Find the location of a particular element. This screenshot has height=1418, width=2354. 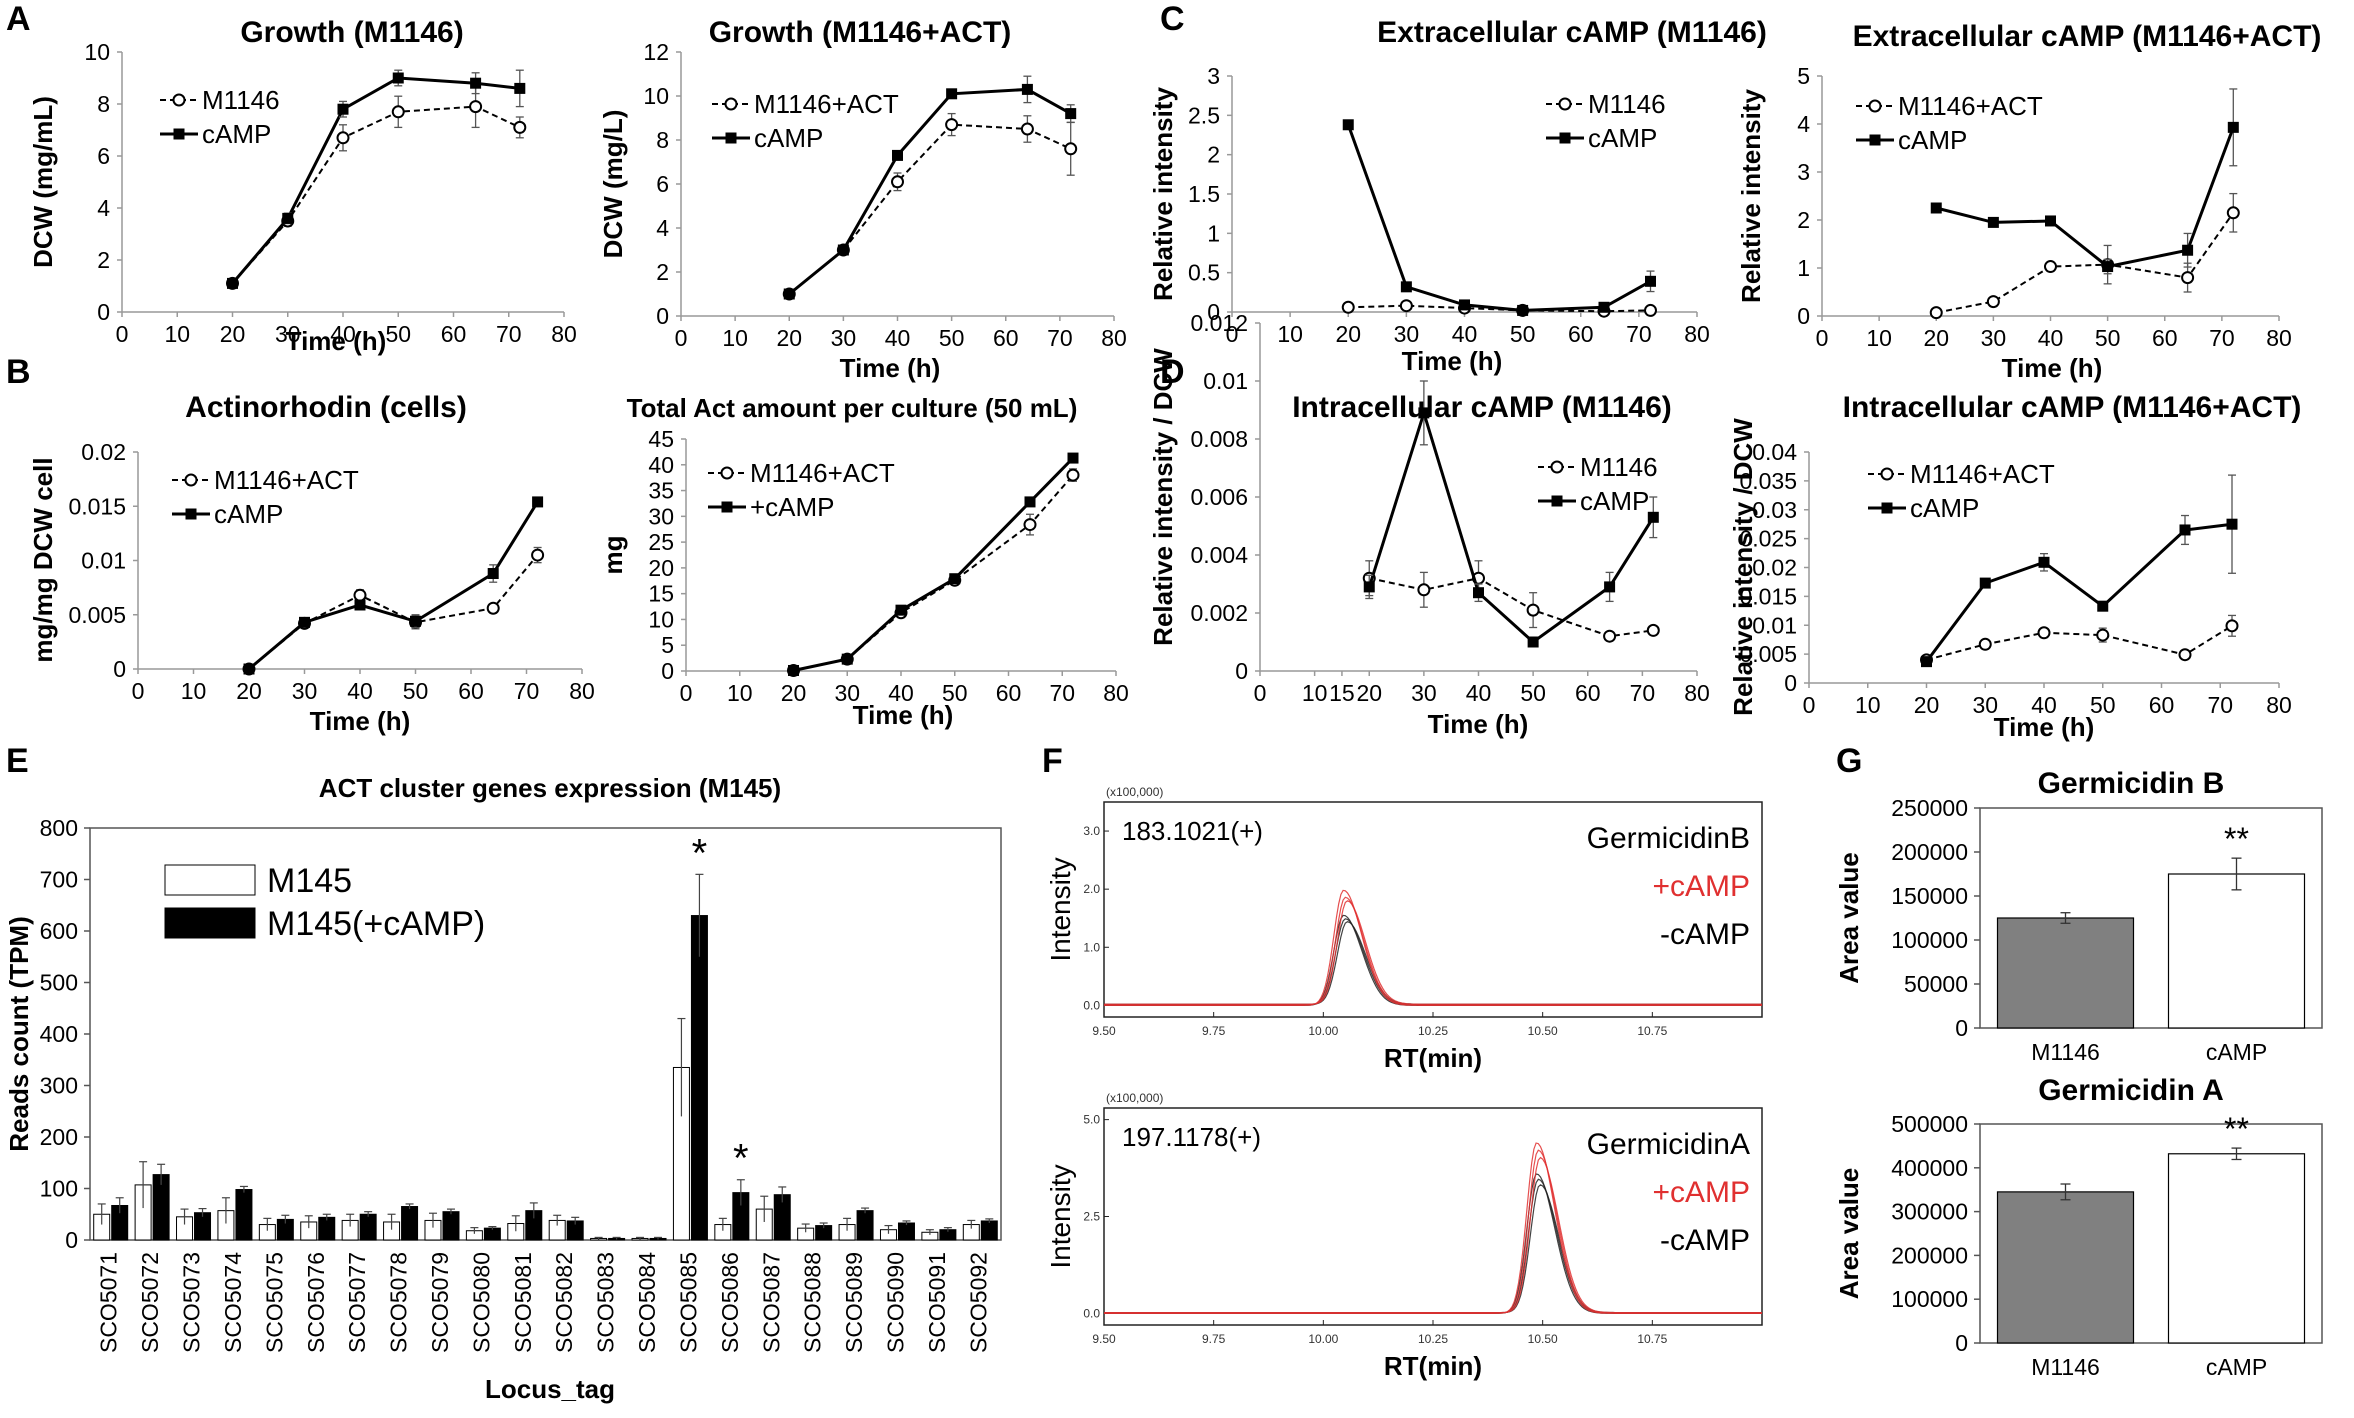

chromatogram-trace is located at coordinates (1433, 952).